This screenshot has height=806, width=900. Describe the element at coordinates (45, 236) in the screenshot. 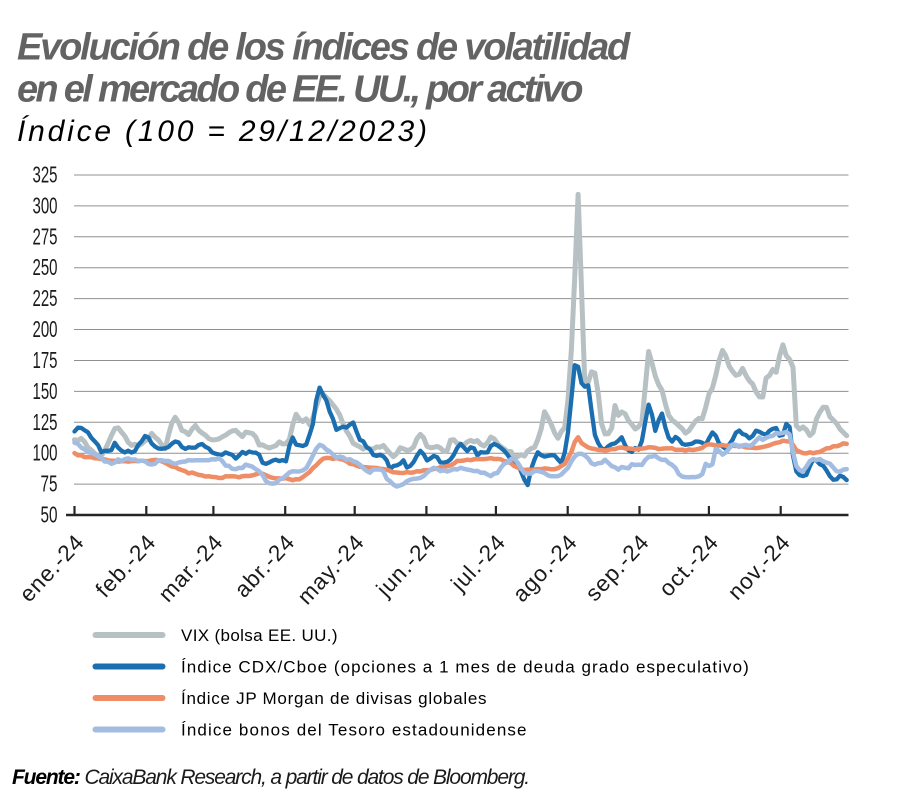

I see `svg-text: 275` at that location.